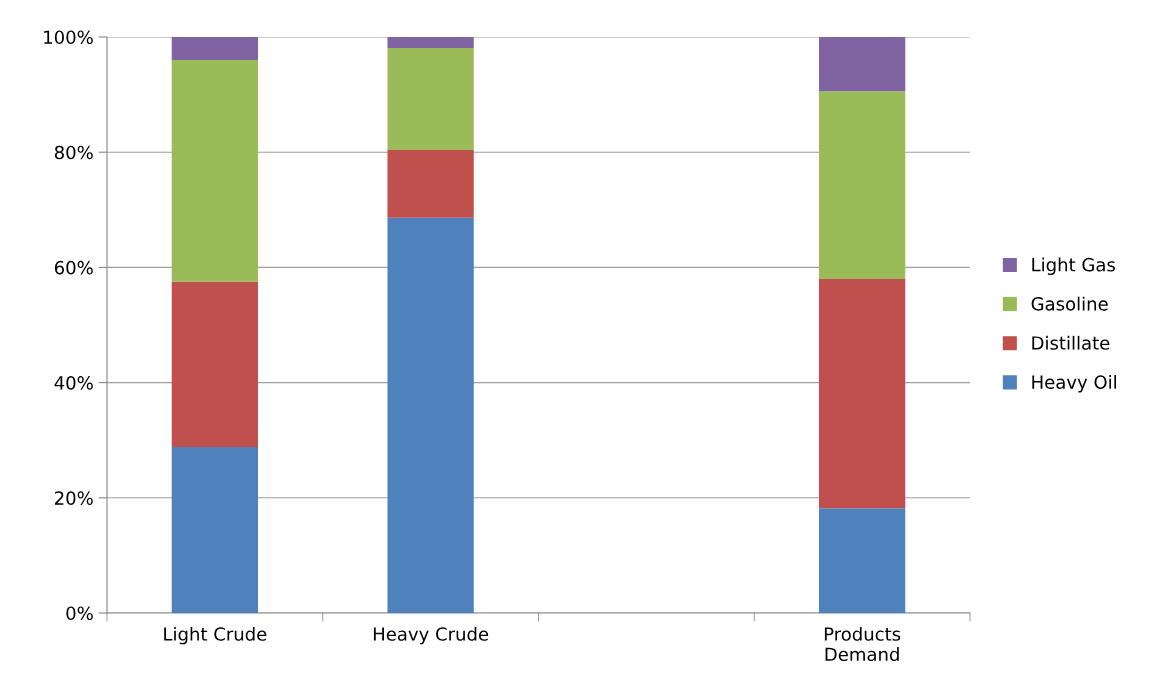 The width and height of the screenshot is (1153, 677). I want to click on y-tick-label: 40%, so click(73, 383).